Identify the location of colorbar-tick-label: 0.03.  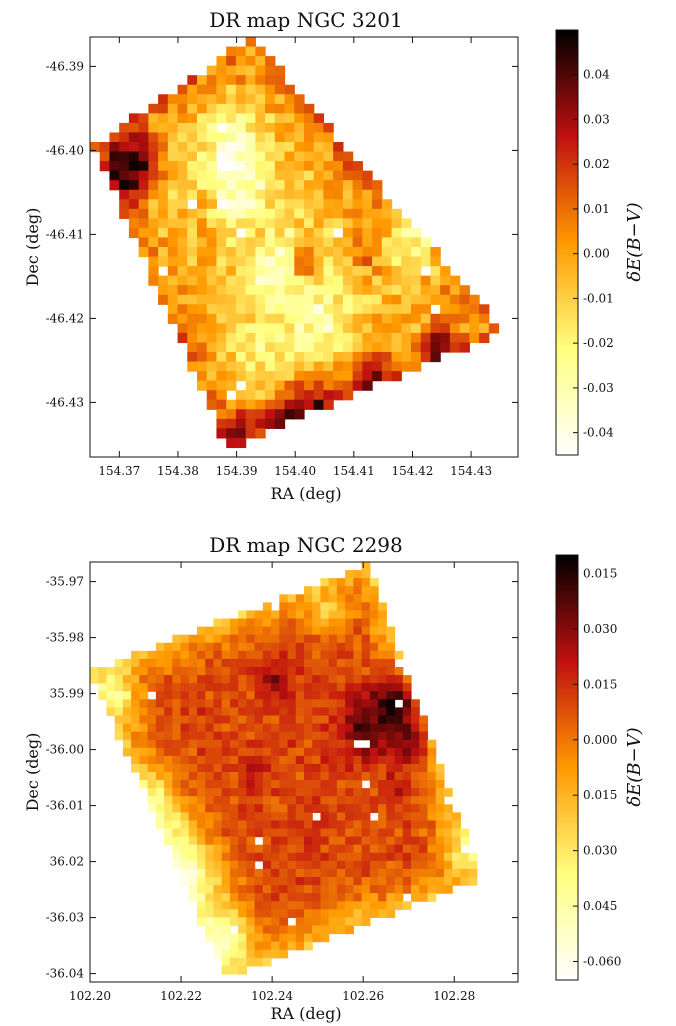
(596, 119).